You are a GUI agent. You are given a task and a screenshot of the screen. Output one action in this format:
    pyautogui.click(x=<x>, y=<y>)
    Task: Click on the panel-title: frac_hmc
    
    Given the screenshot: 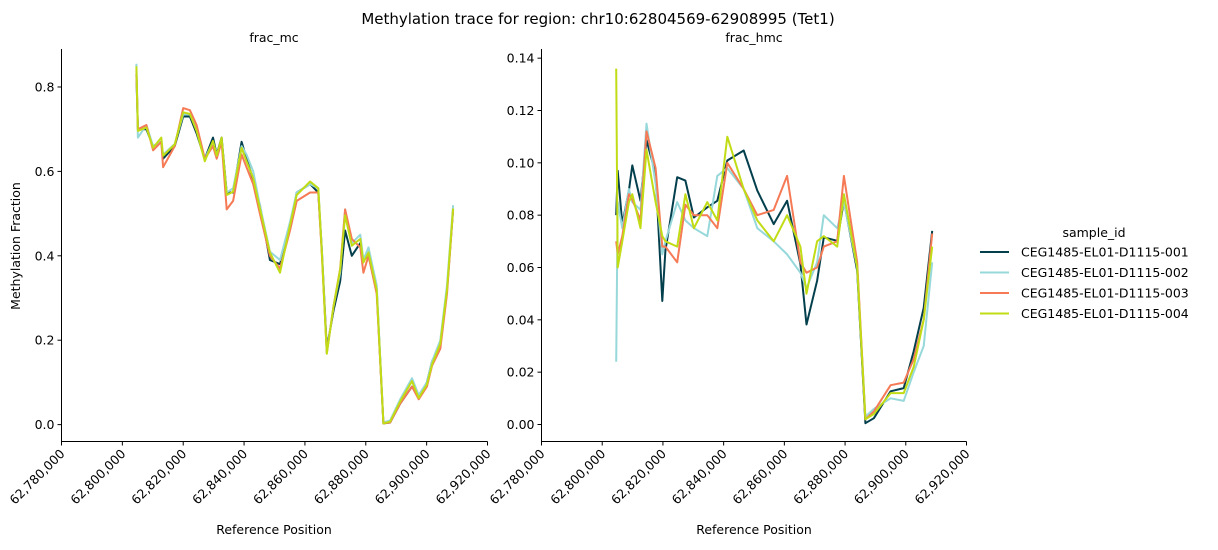 What is the action you would take?
    pyautogui.click(x=753, y=37)
    